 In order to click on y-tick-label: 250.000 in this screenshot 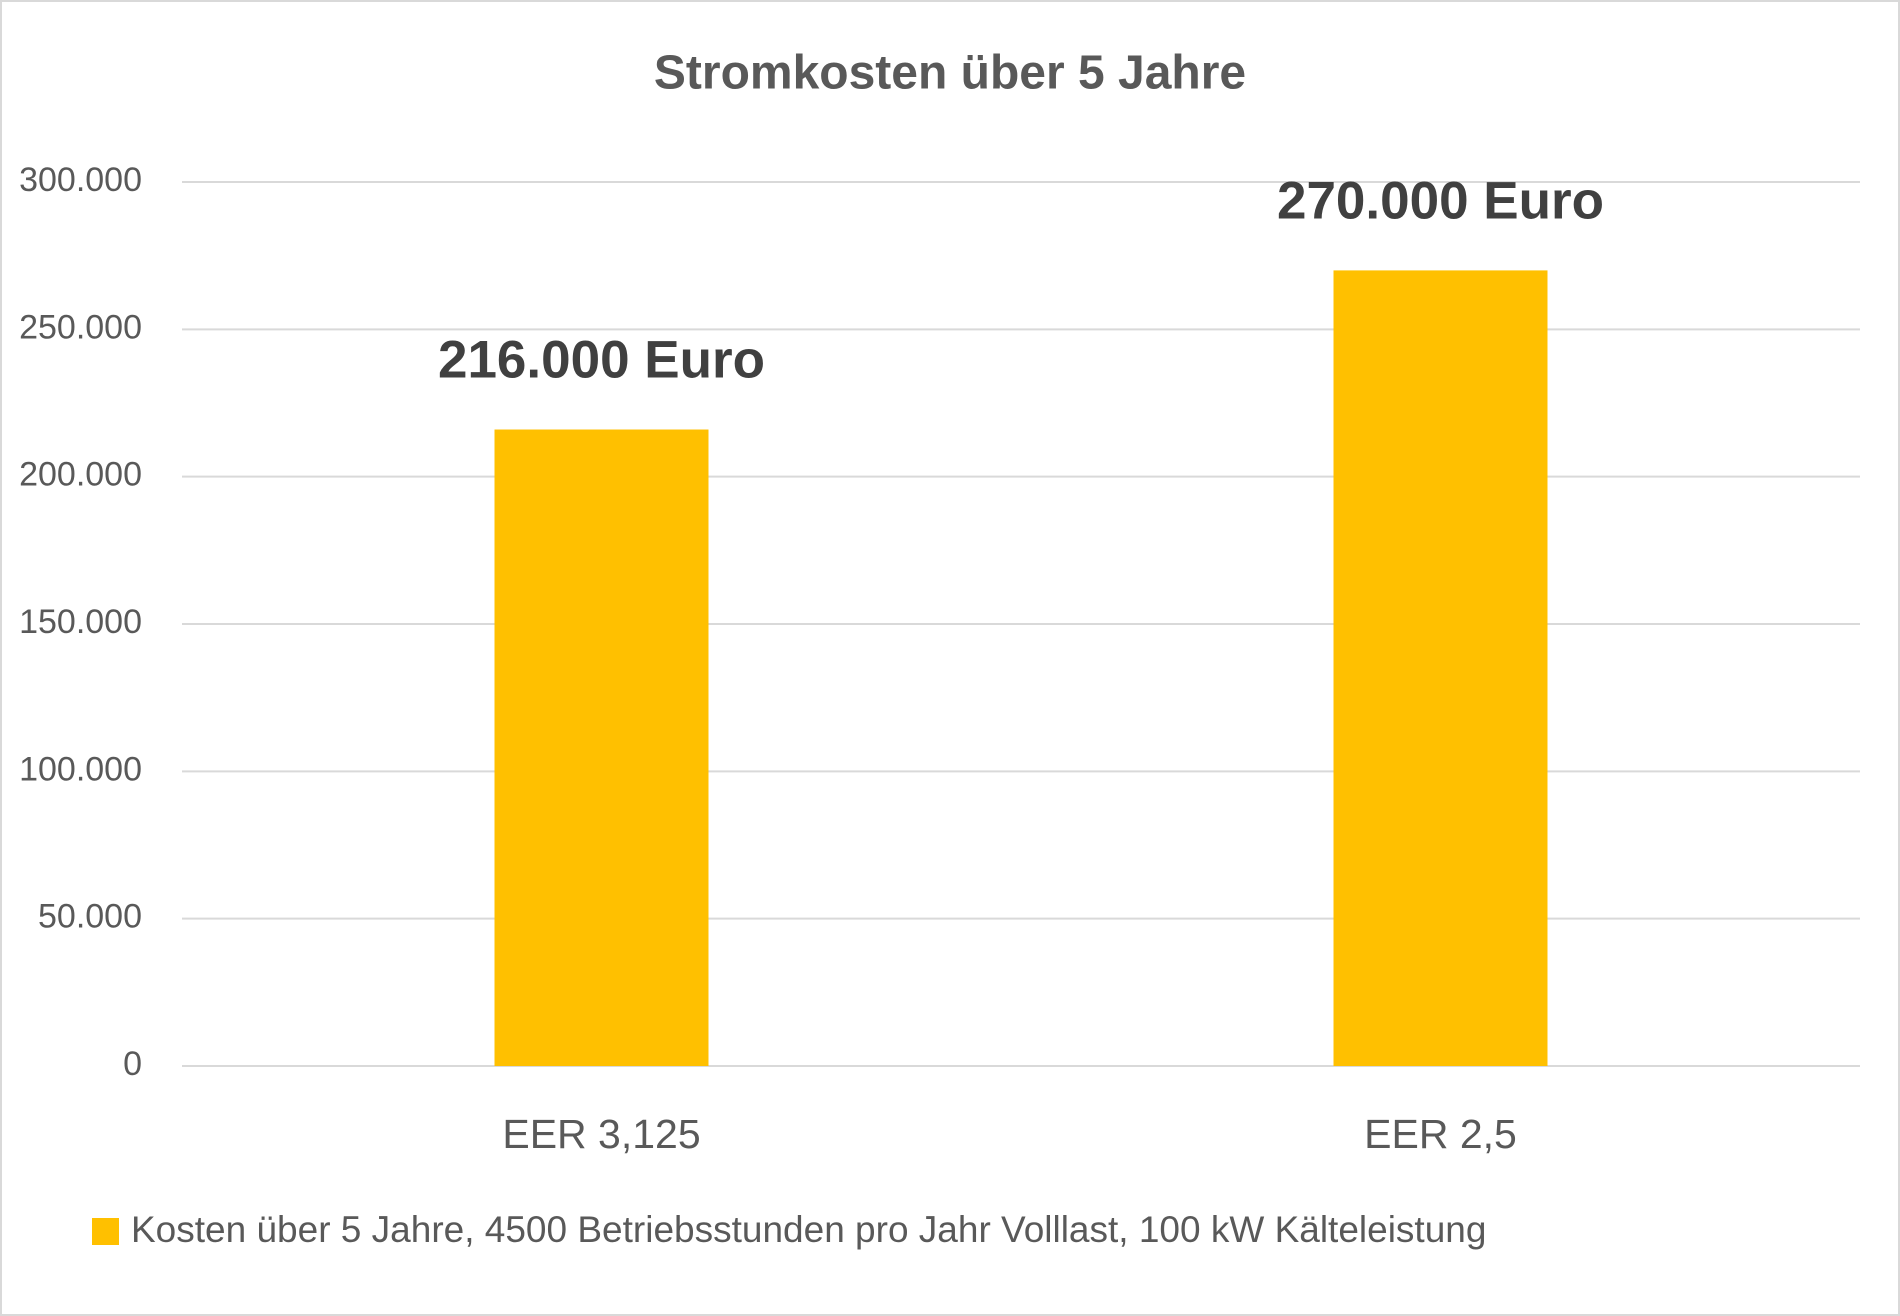, I will do `click(80, 327)`.